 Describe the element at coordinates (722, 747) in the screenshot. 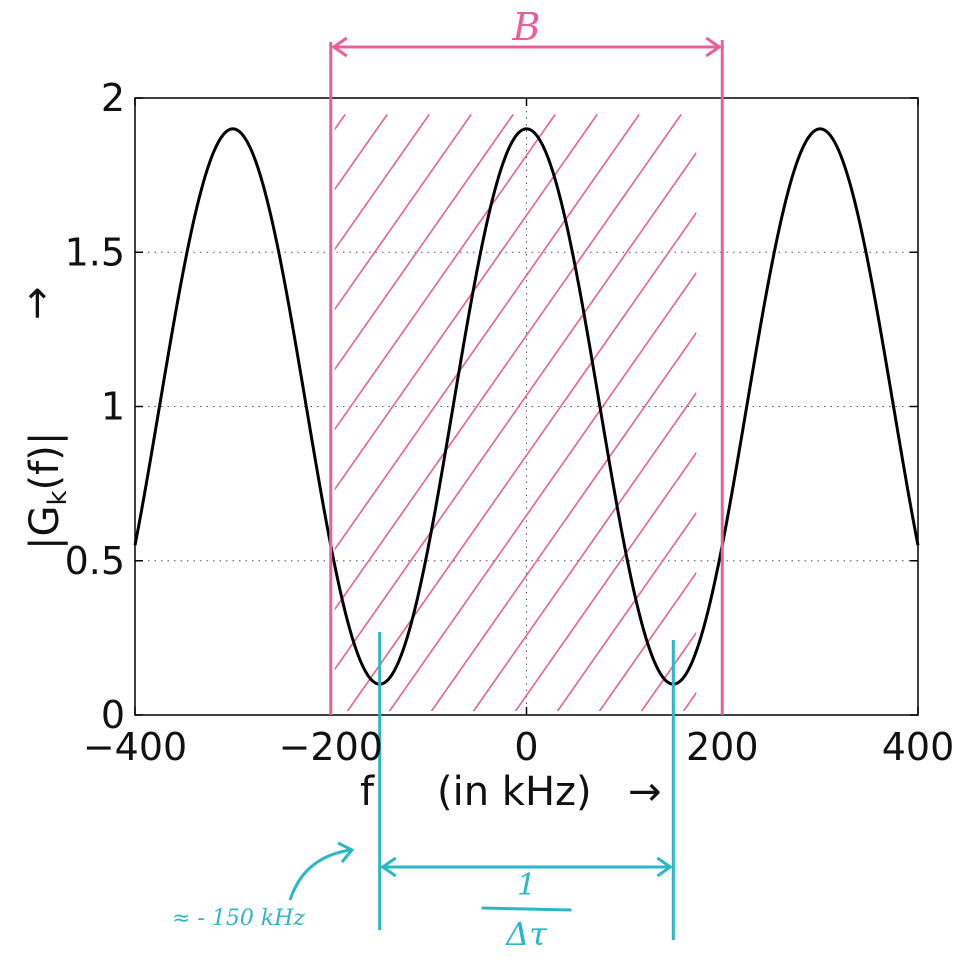

I see `x-tick-label: 200` at that location.